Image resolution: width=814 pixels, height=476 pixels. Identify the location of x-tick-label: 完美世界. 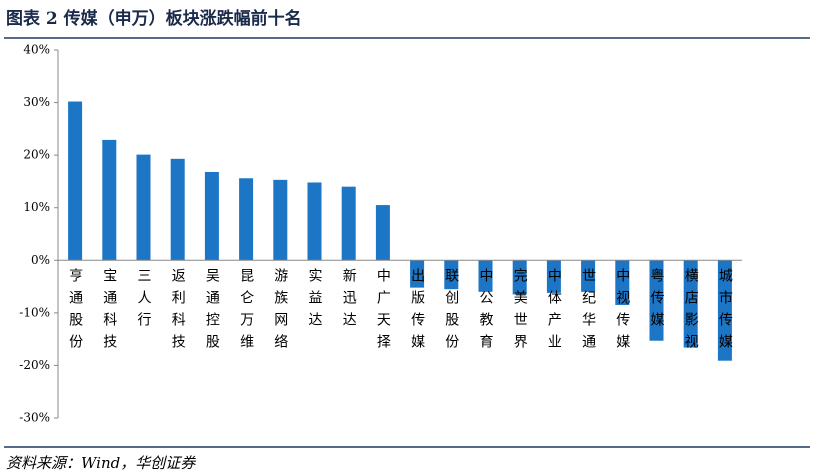
(520, 312).